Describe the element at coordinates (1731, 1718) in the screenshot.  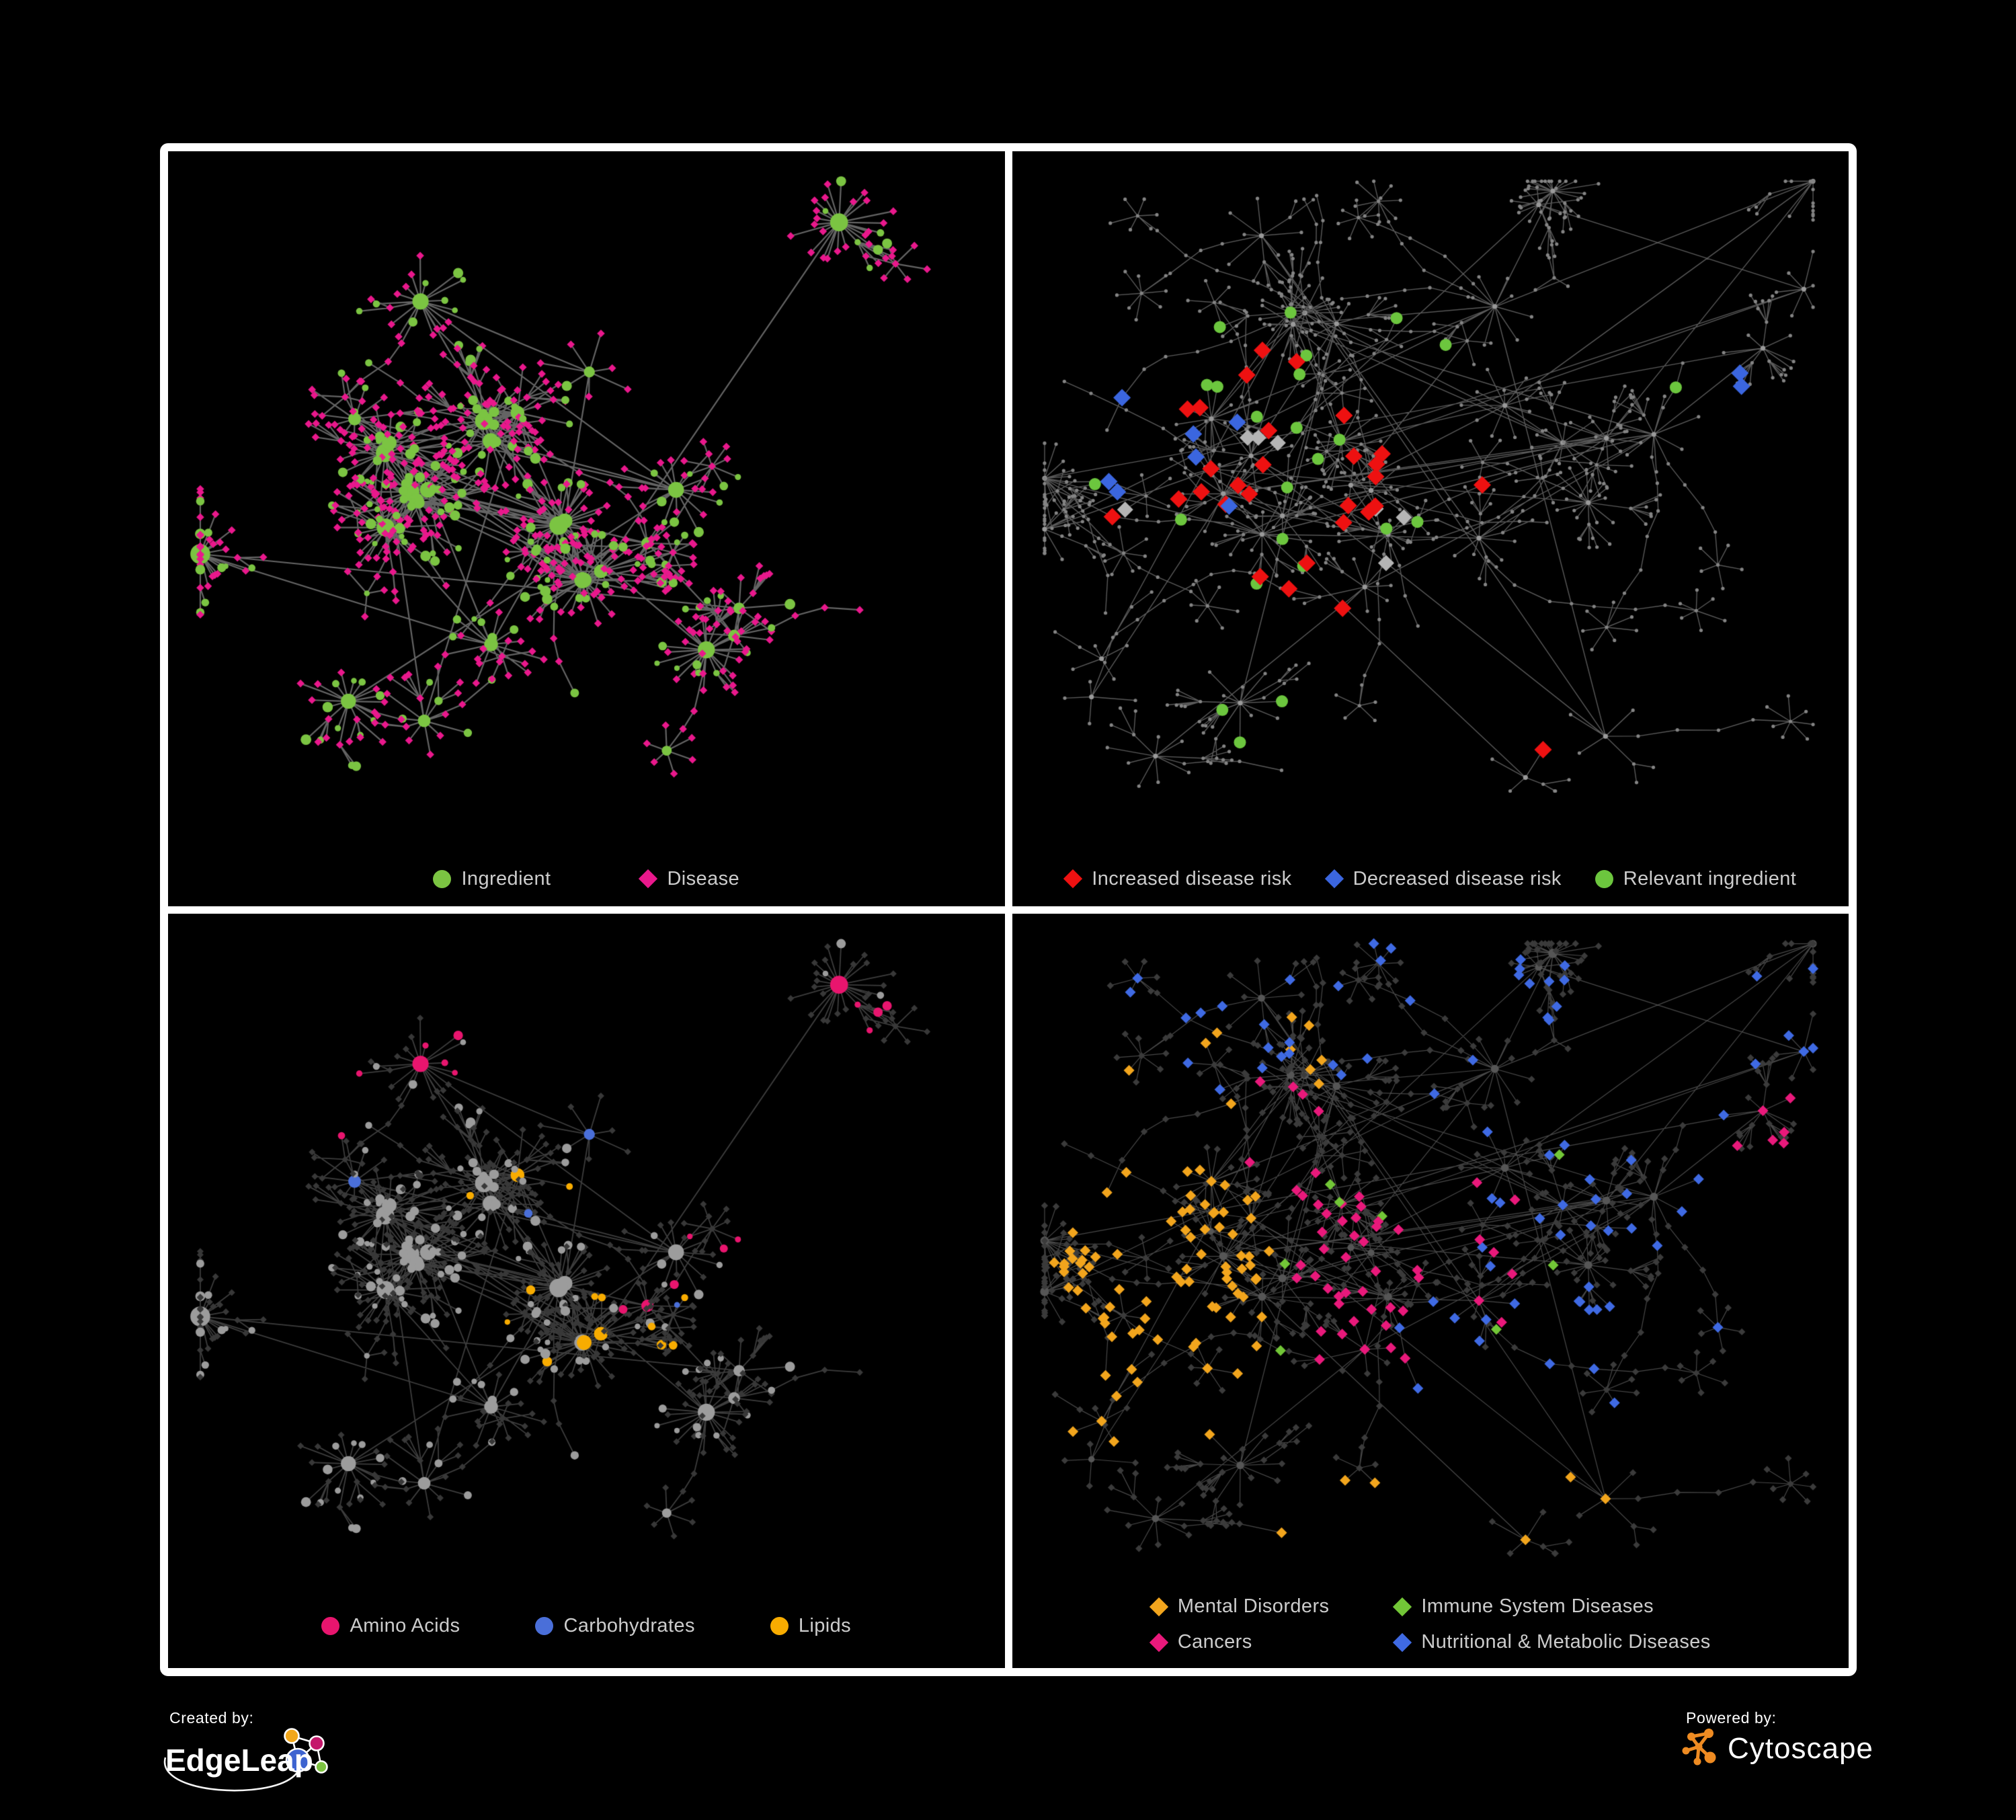
I see `powered-by-label: Powered by:` at that location.